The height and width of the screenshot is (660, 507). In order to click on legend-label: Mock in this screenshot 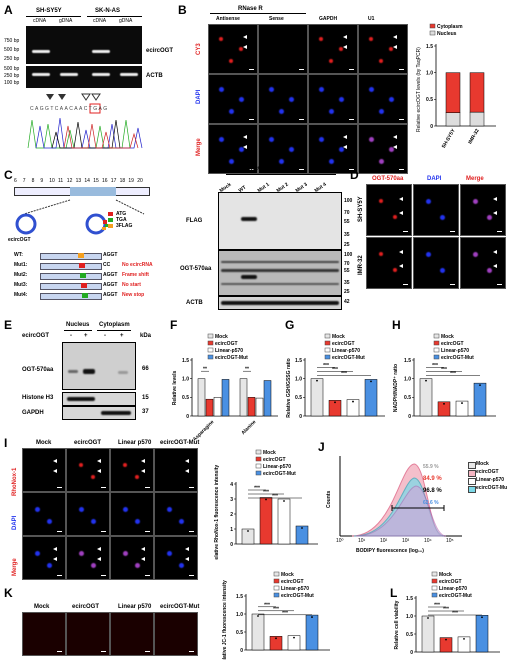, I will do `click(445, 575)`.